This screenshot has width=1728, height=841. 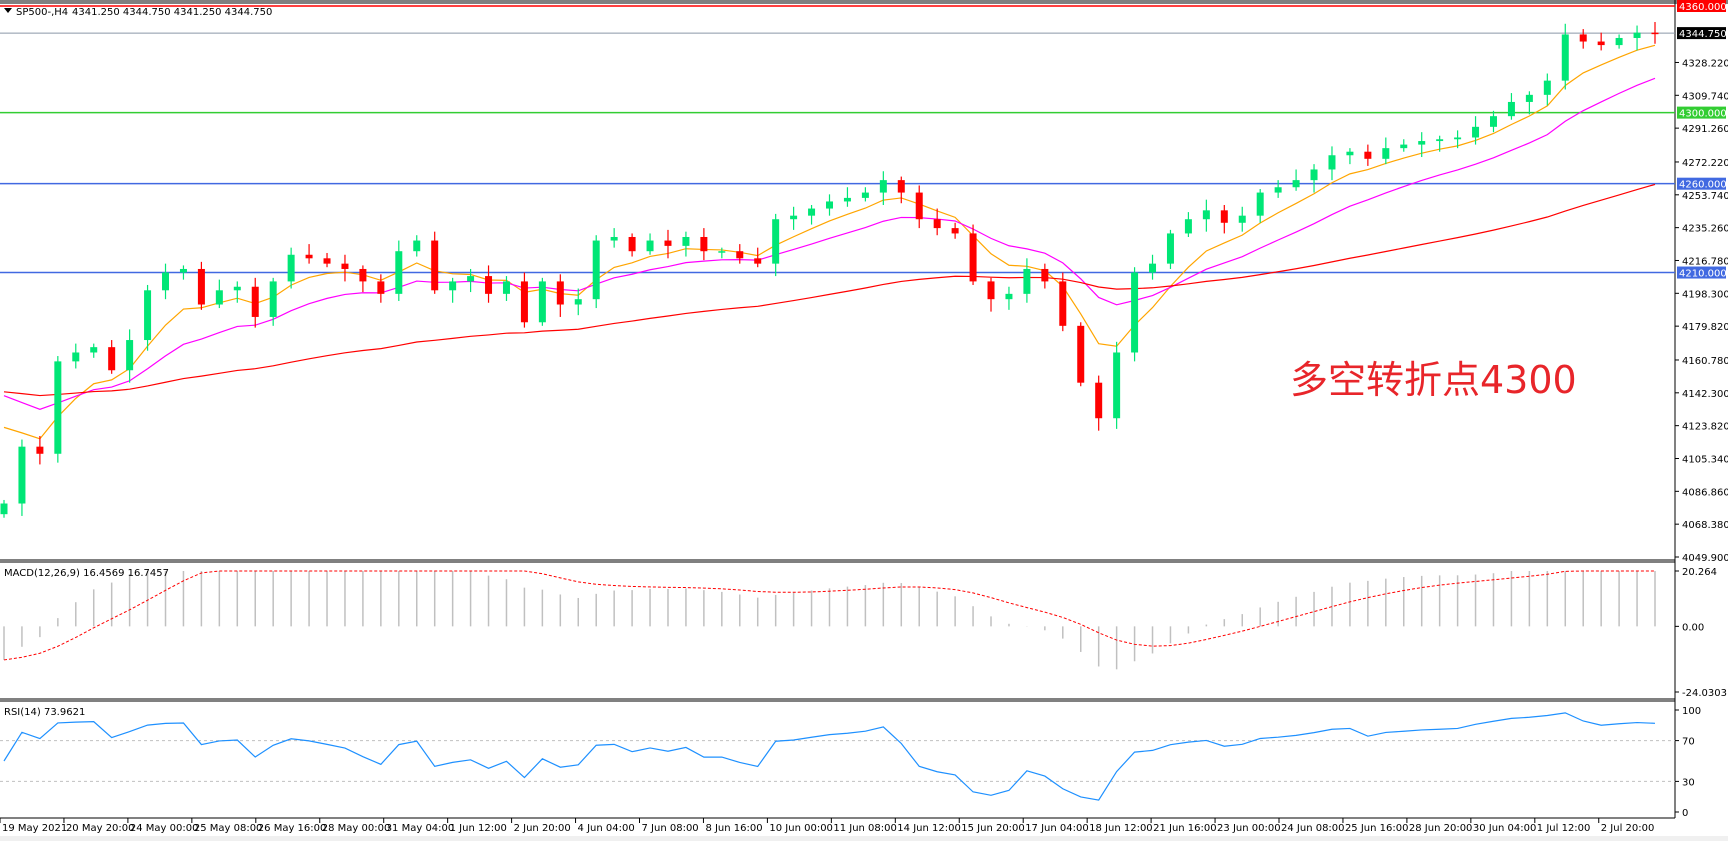 What do you see at coordinates (8, 10) in the screenshot?
I see `triangle-down-icon` at bounding box center [8, 10].